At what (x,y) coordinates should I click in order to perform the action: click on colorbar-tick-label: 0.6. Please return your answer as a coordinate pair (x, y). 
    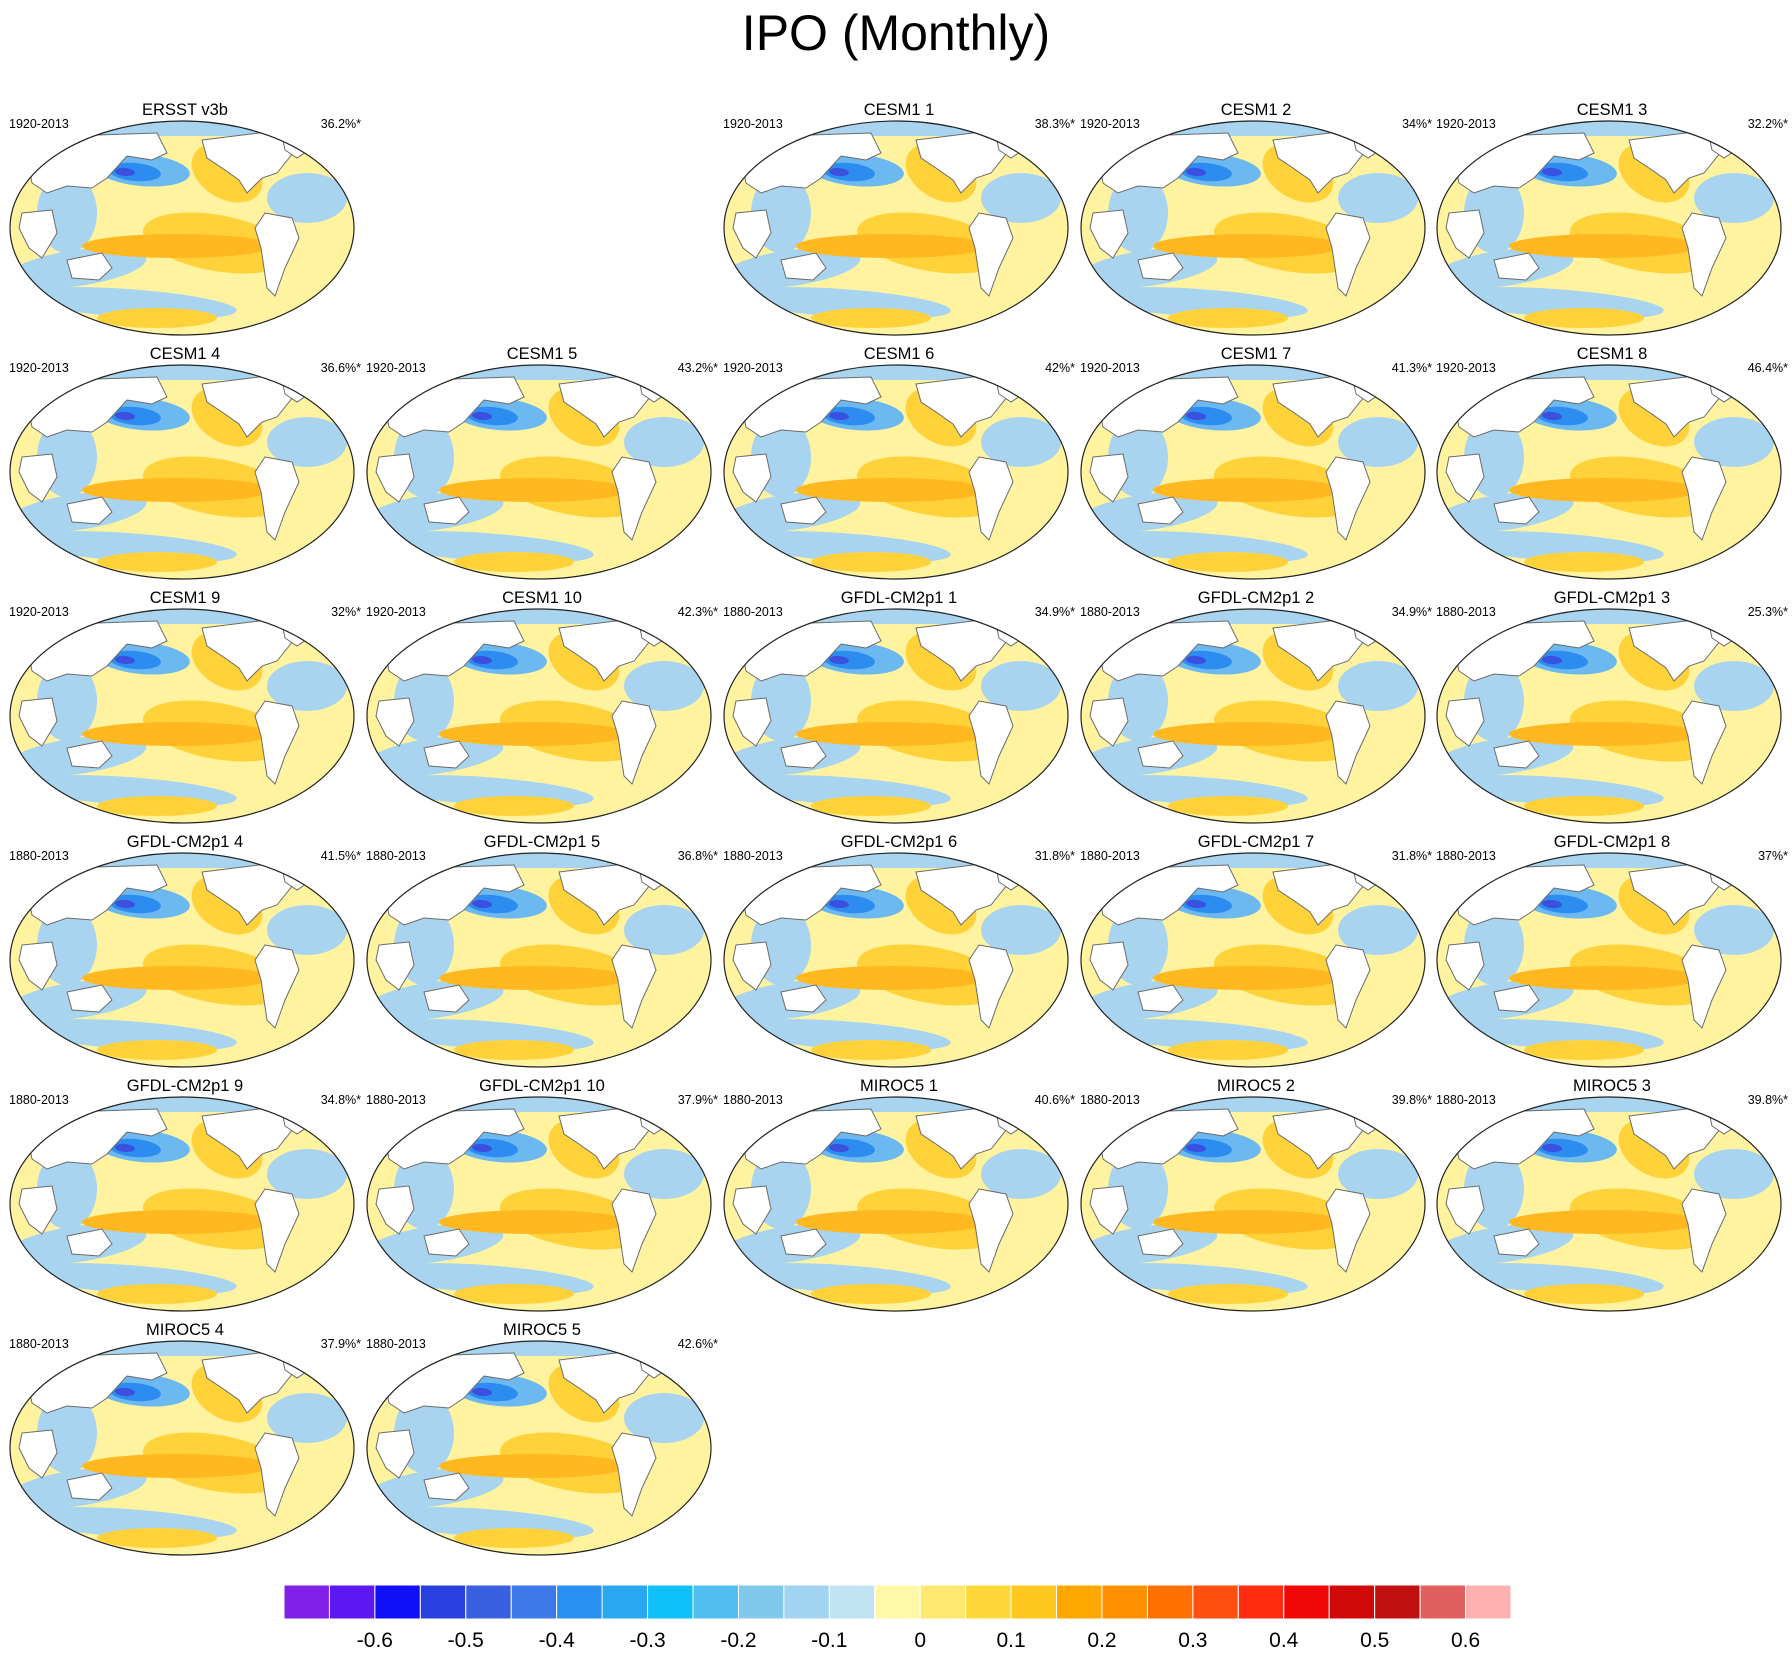
    Looking at the image, I should click on (1465, 1640).